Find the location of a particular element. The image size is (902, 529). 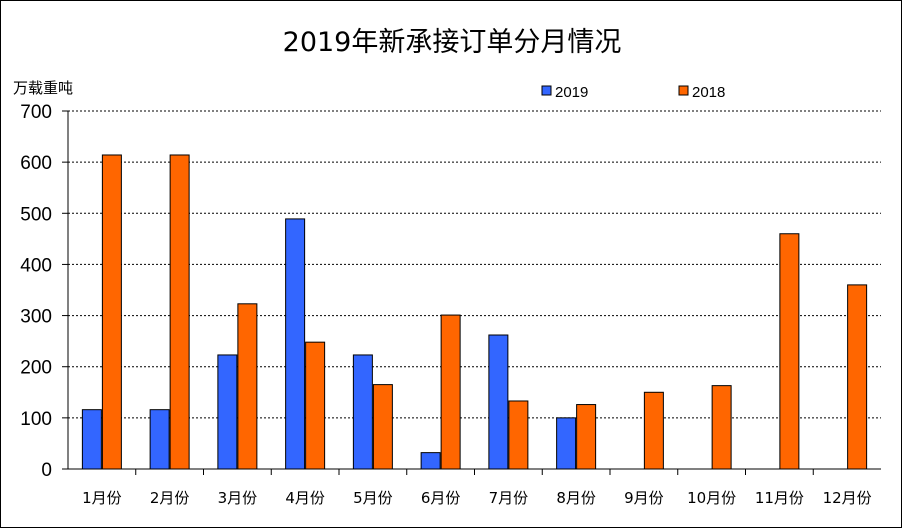

x-tick-label: 9月份 is located at coordinates (644, 498).